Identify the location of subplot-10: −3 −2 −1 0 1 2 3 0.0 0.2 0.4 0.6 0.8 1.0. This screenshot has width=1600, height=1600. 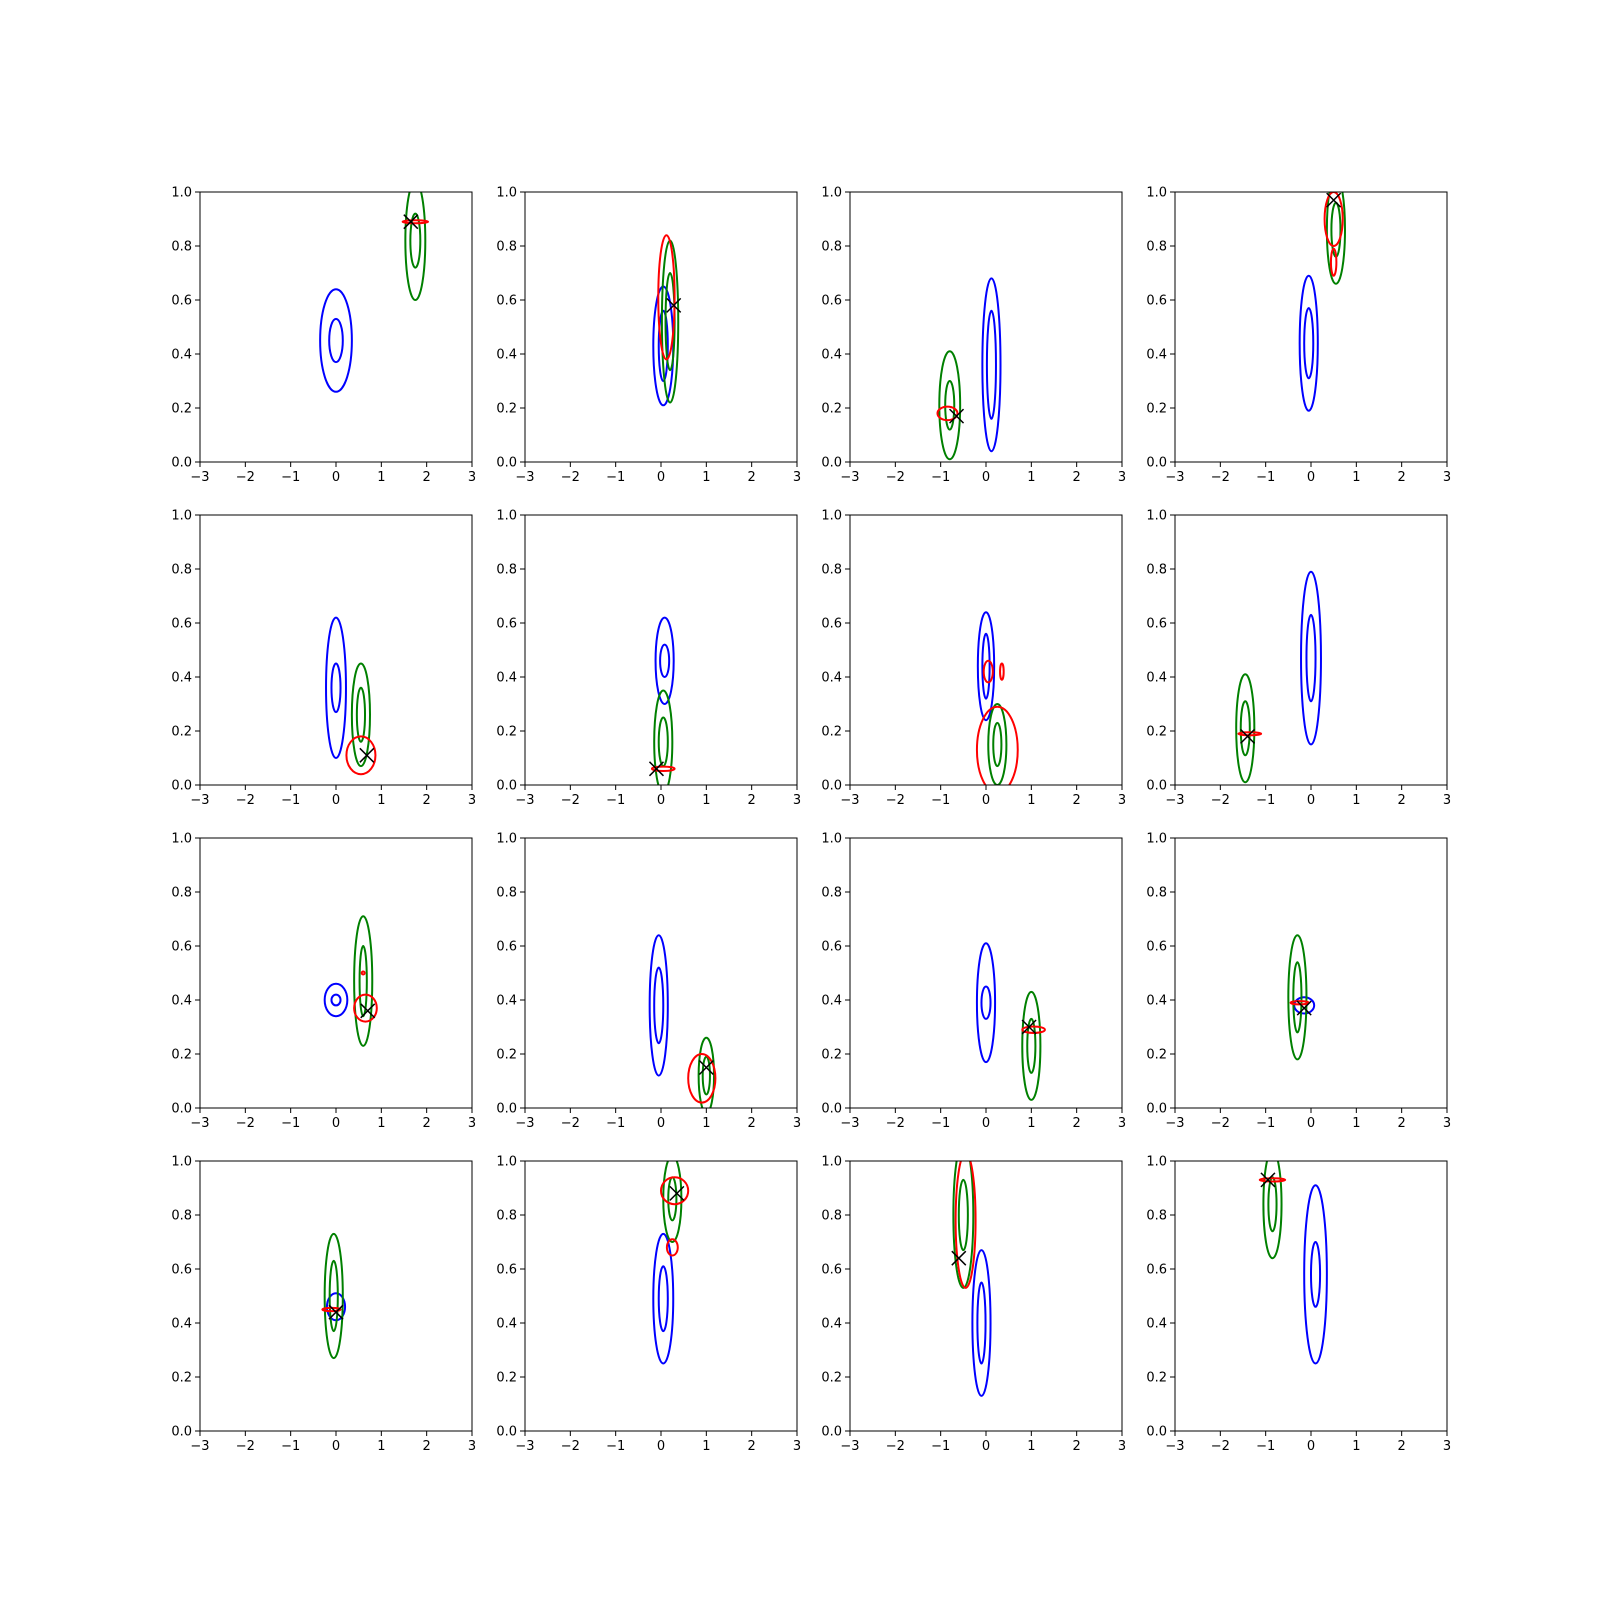
(648, 982).